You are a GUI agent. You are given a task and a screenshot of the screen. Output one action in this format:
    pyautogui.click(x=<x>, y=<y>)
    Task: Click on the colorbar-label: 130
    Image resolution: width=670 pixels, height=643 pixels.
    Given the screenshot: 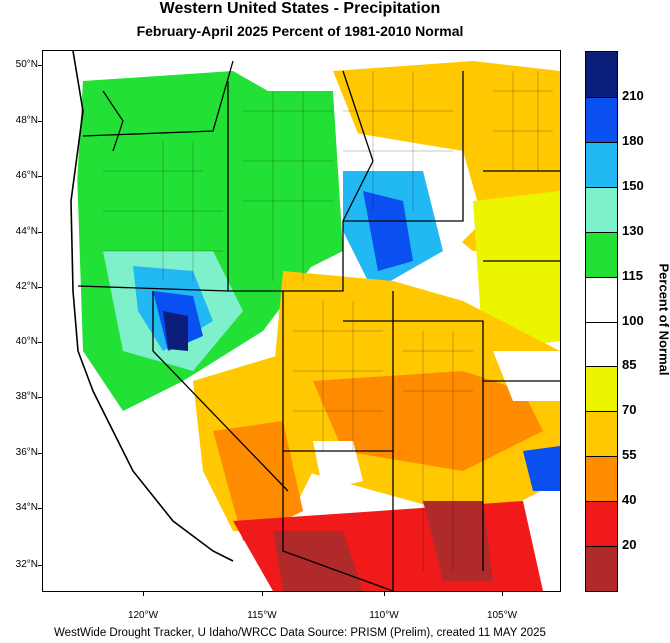 What is the action you would take?
    pyautogui.click(x=633, y=230)
    